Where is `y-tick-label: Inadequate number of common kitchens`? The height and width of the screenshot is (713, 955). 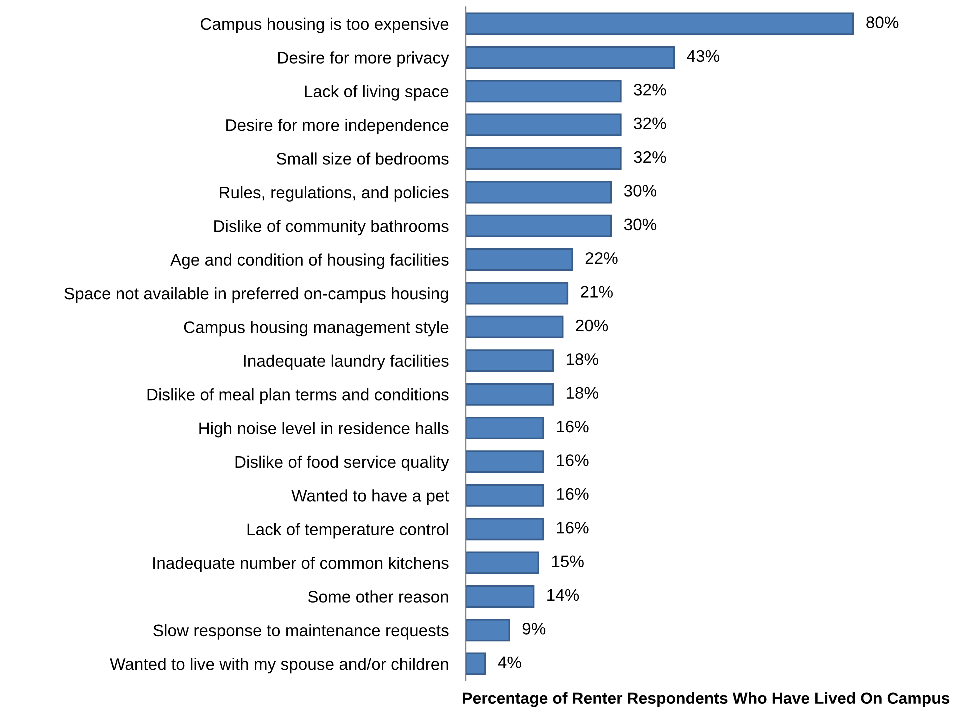
y-tick-label: Inadequate number of common kitchens is located at coordinates (301, 564).